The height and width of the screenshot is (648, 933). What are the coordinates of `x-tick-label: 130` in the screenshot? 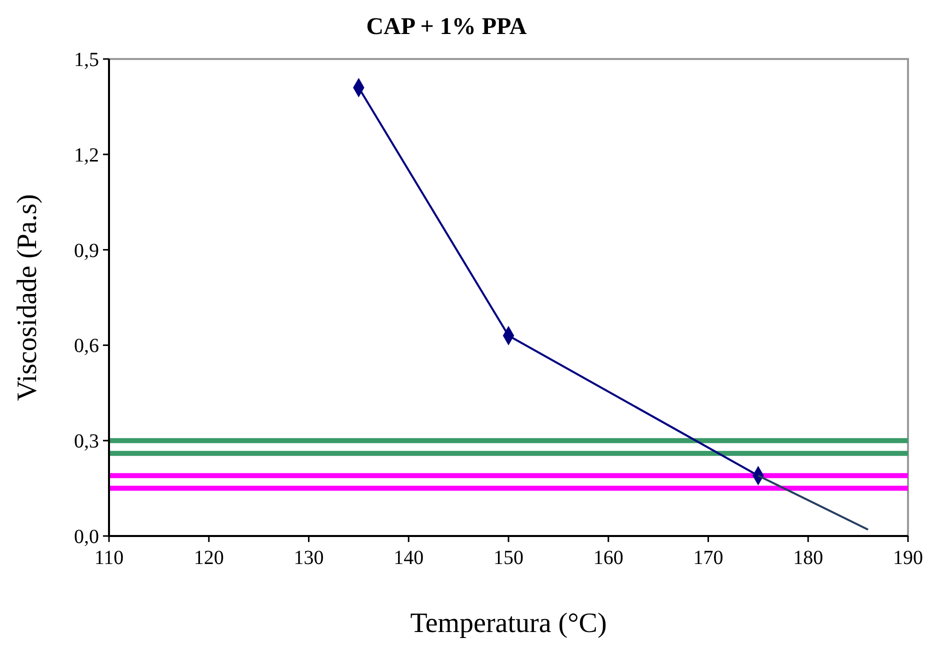 It's located at (309, 558).